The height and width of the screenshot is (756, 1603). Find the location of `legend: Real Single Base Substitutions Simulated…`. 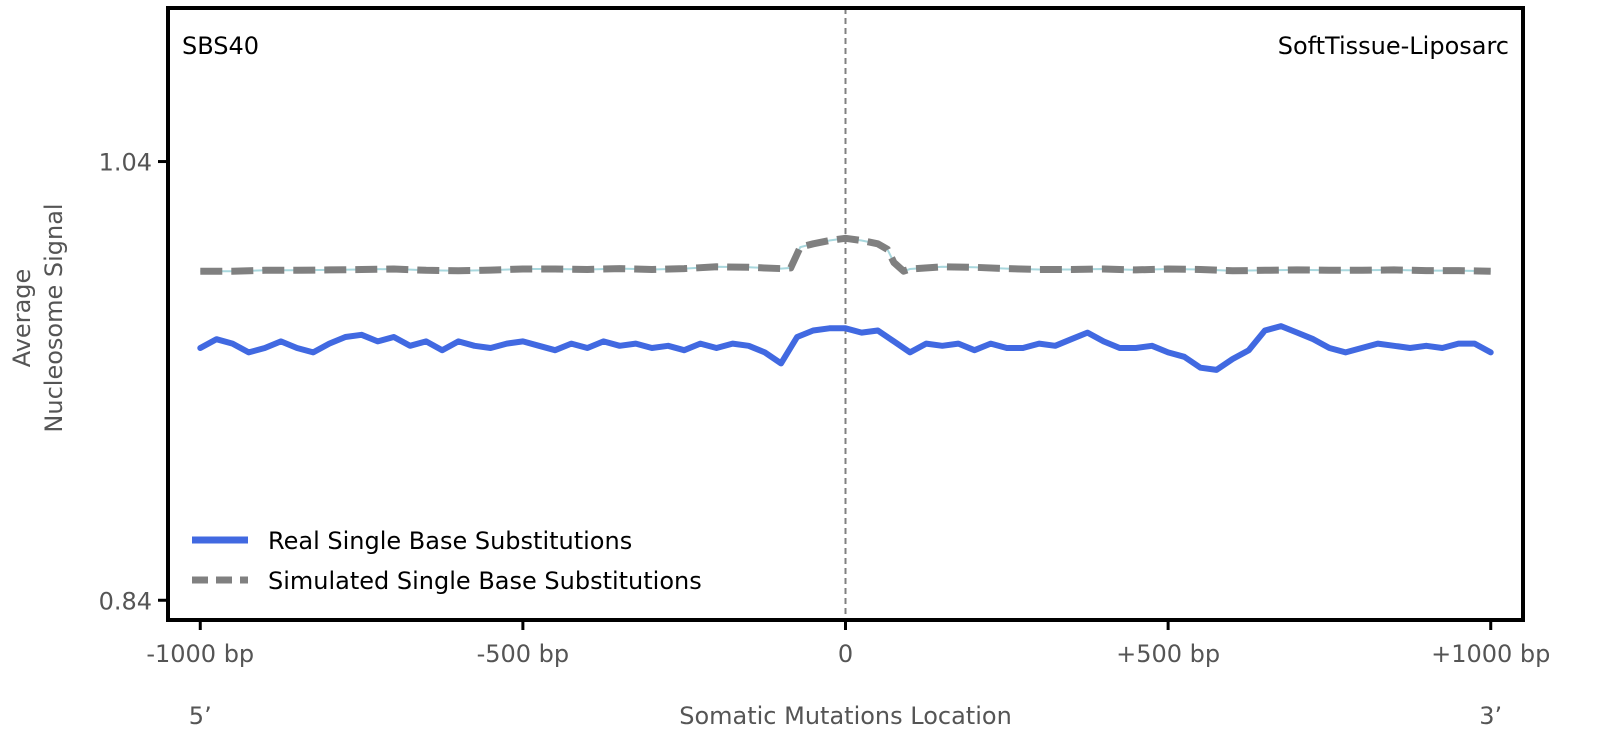

legend: Real Single Base Substitutions Simulated… is located at coordinates (447, 561).